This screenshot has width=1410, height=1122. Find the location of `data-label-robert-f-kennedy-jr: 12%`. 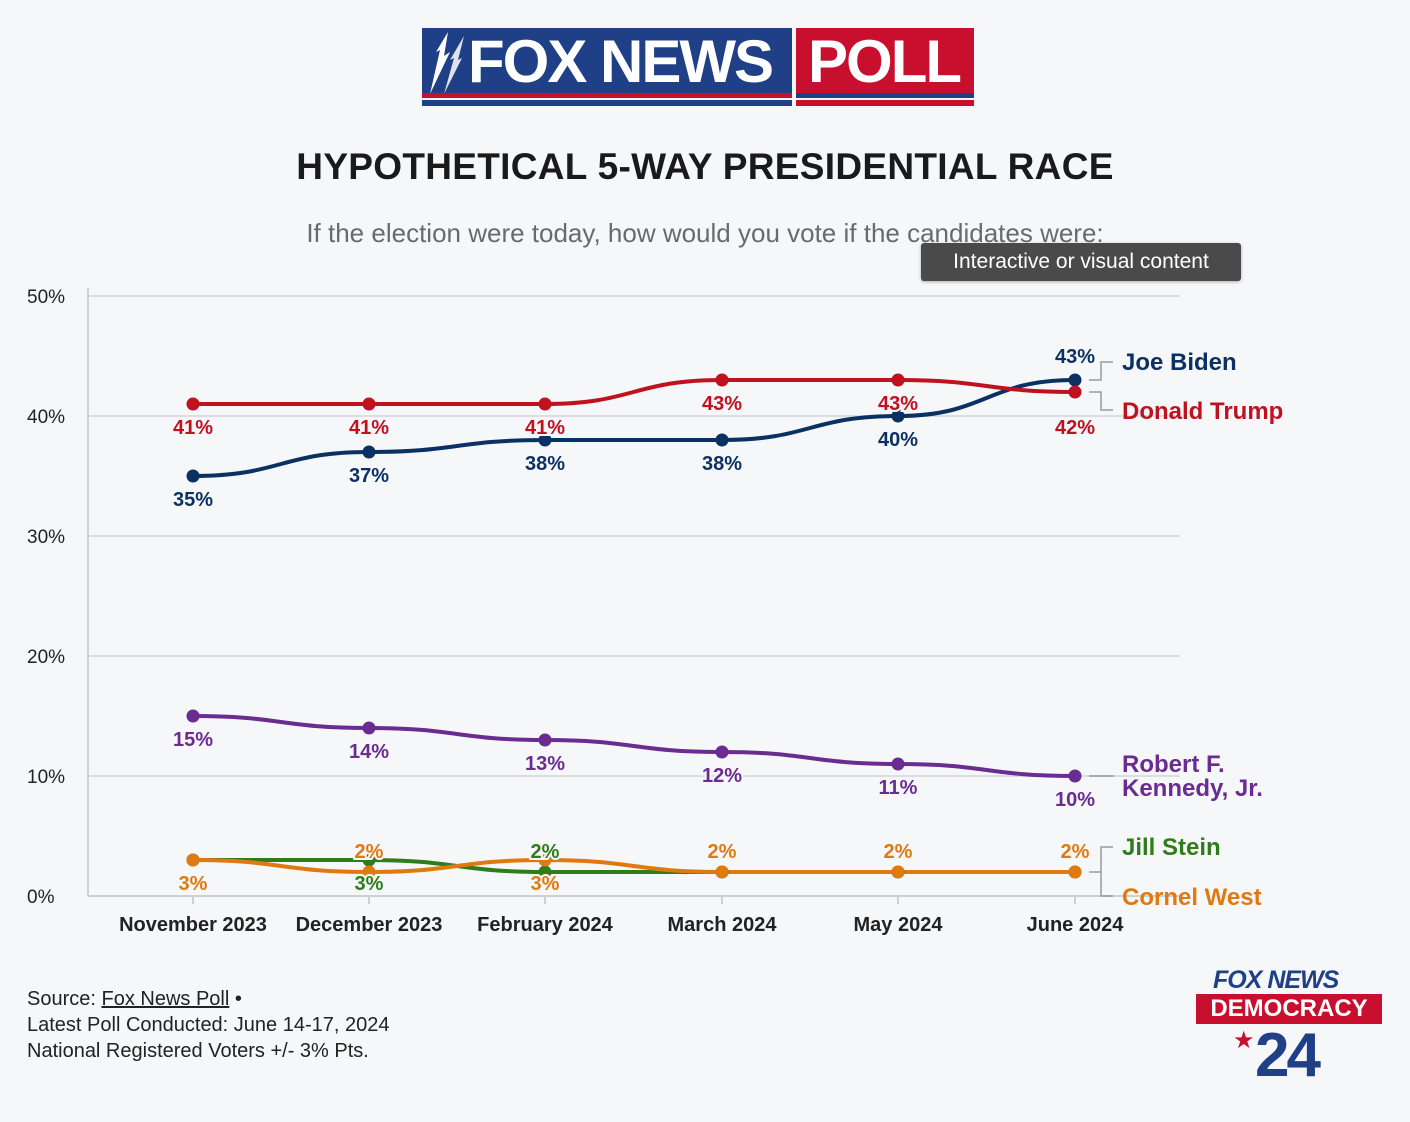

data-label-robert-f-kennedy-jr: 12% is located at coordinates (722, 776).